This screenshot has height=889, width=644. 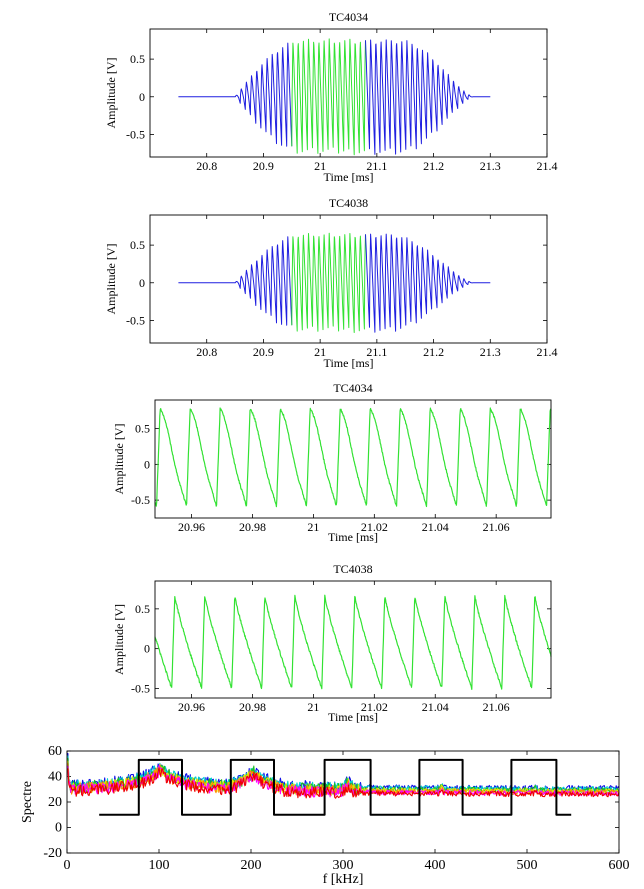 I want to click on x-tick-label: 200, so click(x=251, y=865).